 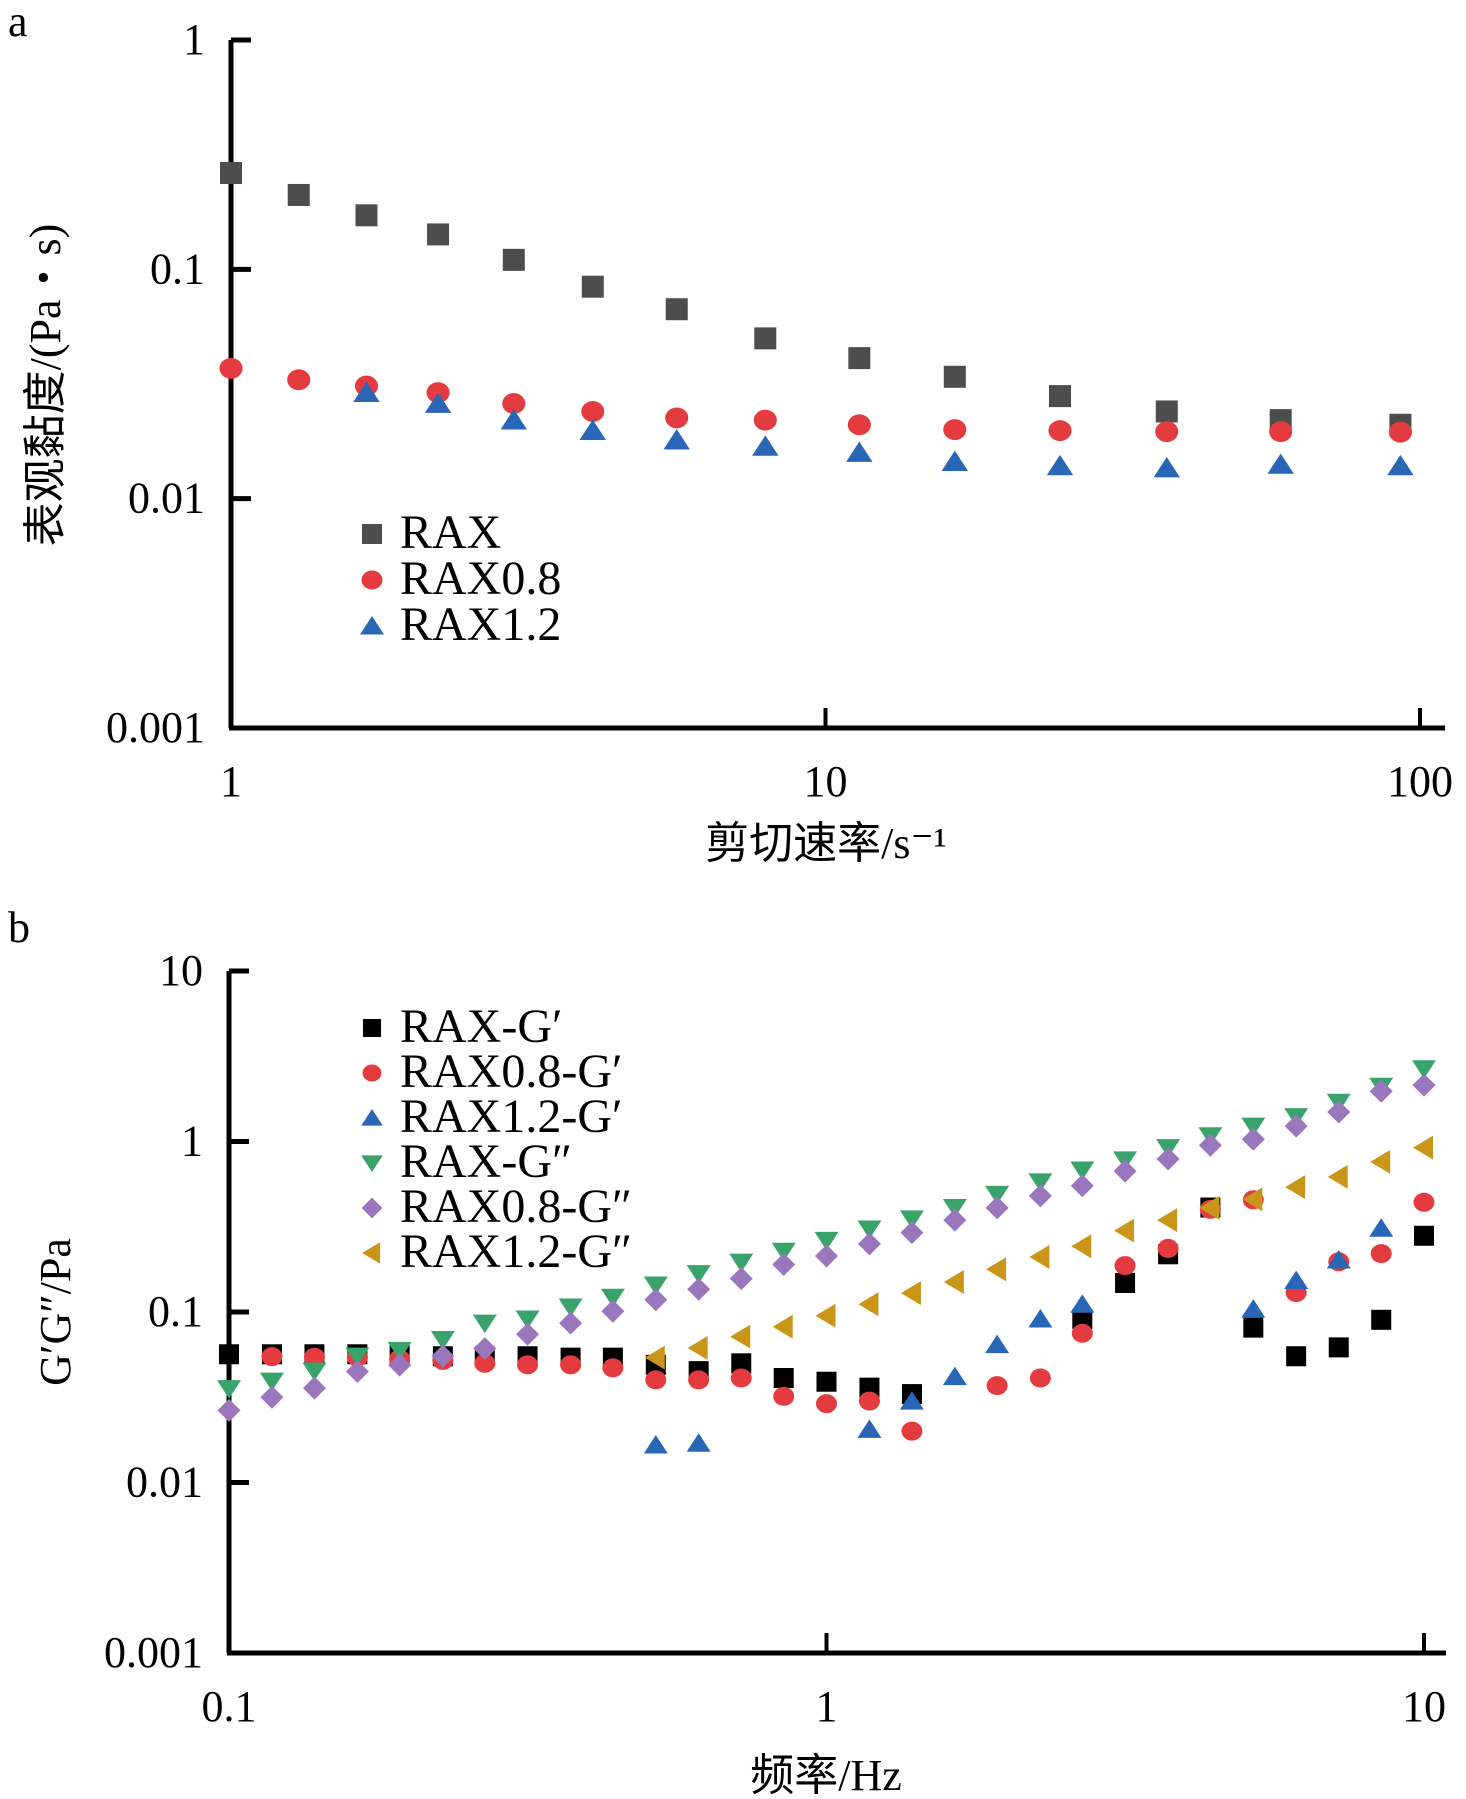 I want to click on chart-b-xlabel: 频率/Hz, so click(x=826, y=1775).